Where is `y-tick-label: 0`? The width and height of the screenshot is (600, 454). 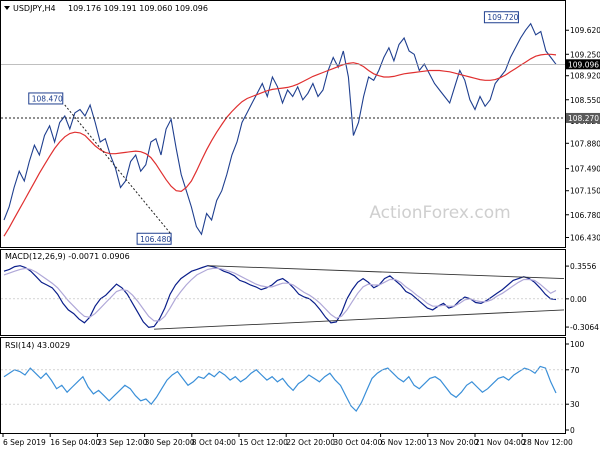 y-tick-label: 0 is located at coordinates (572, 430).